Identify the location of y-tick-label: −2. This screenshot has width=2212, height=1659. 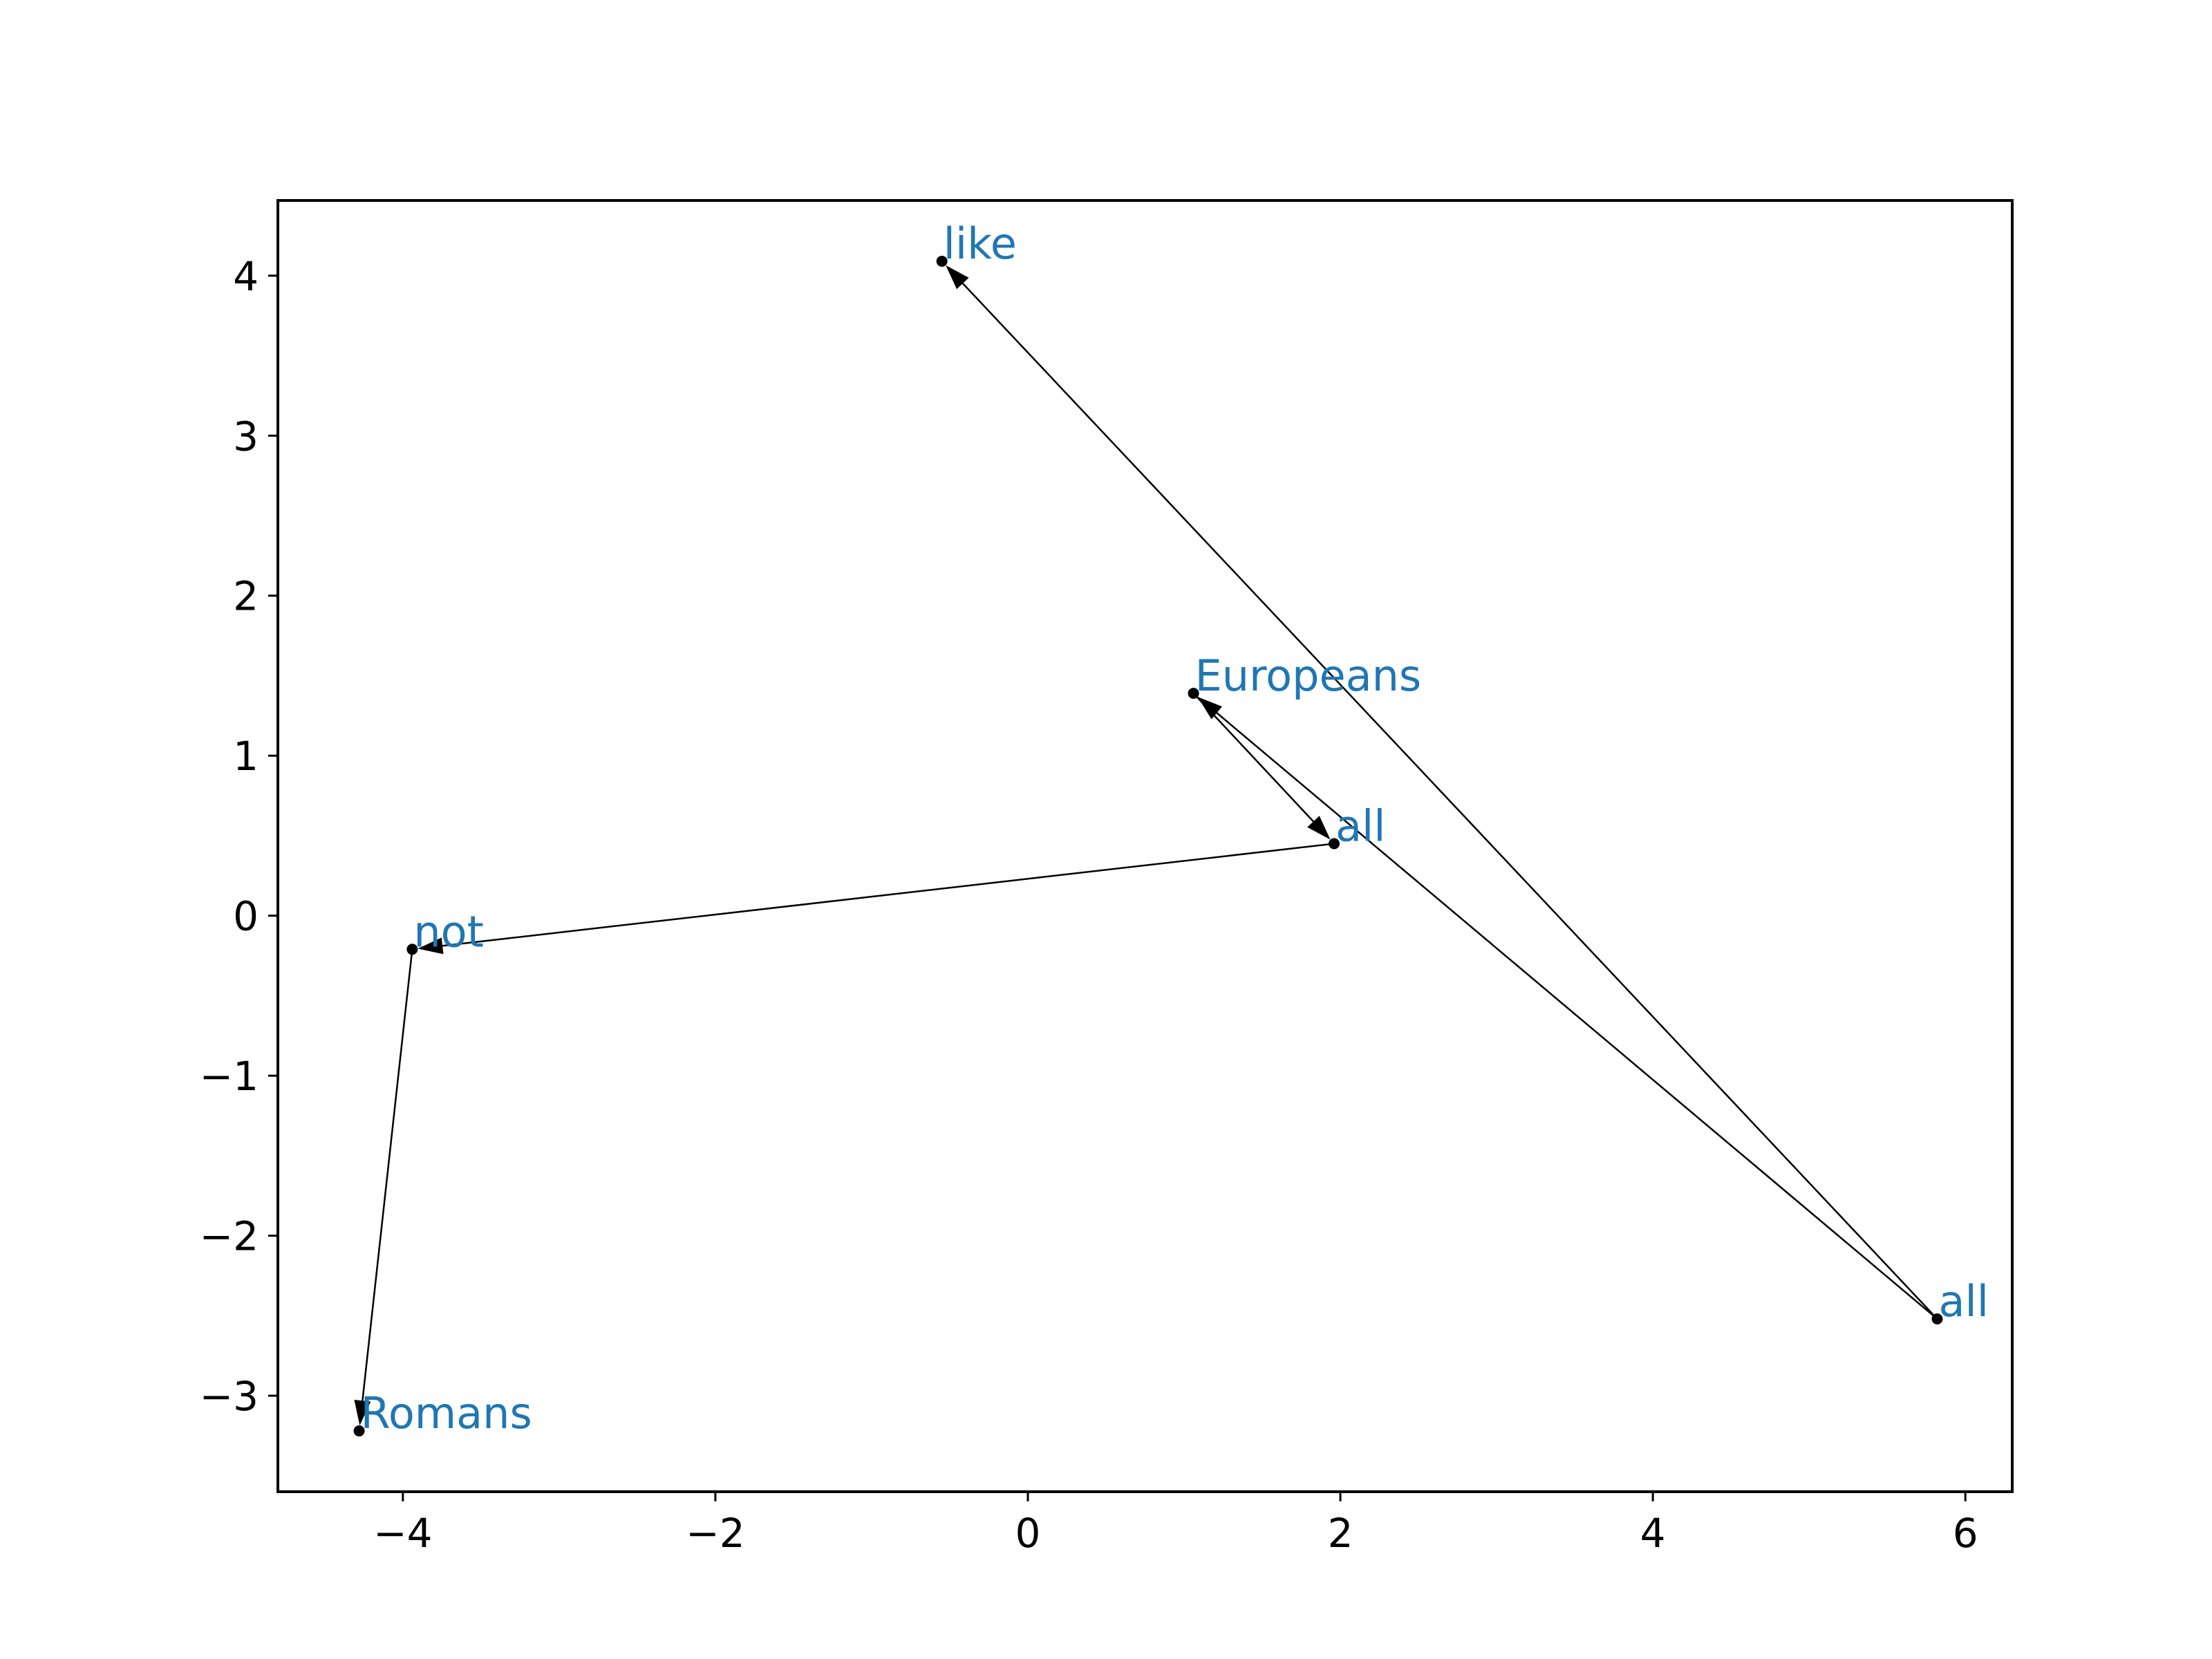
(229, 1236).